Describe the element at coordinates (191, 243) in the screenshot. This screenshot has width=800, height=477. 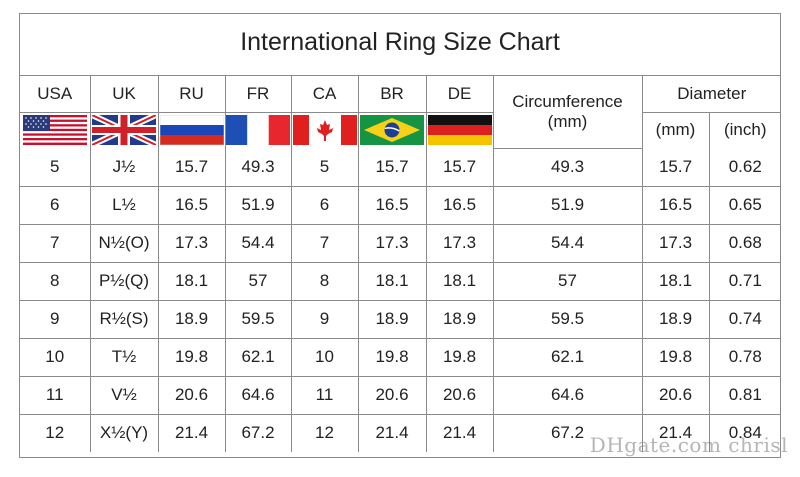
I see `cell-ru: 17.3` at that location.